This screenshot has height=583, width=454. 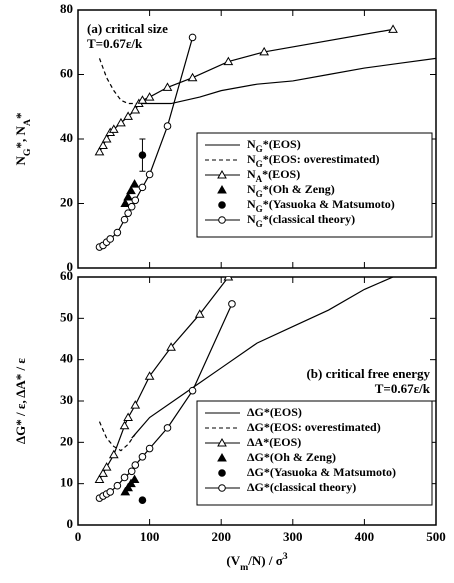 I want to click on annotation: (b) critical free energy, so click(x=368, y=373).